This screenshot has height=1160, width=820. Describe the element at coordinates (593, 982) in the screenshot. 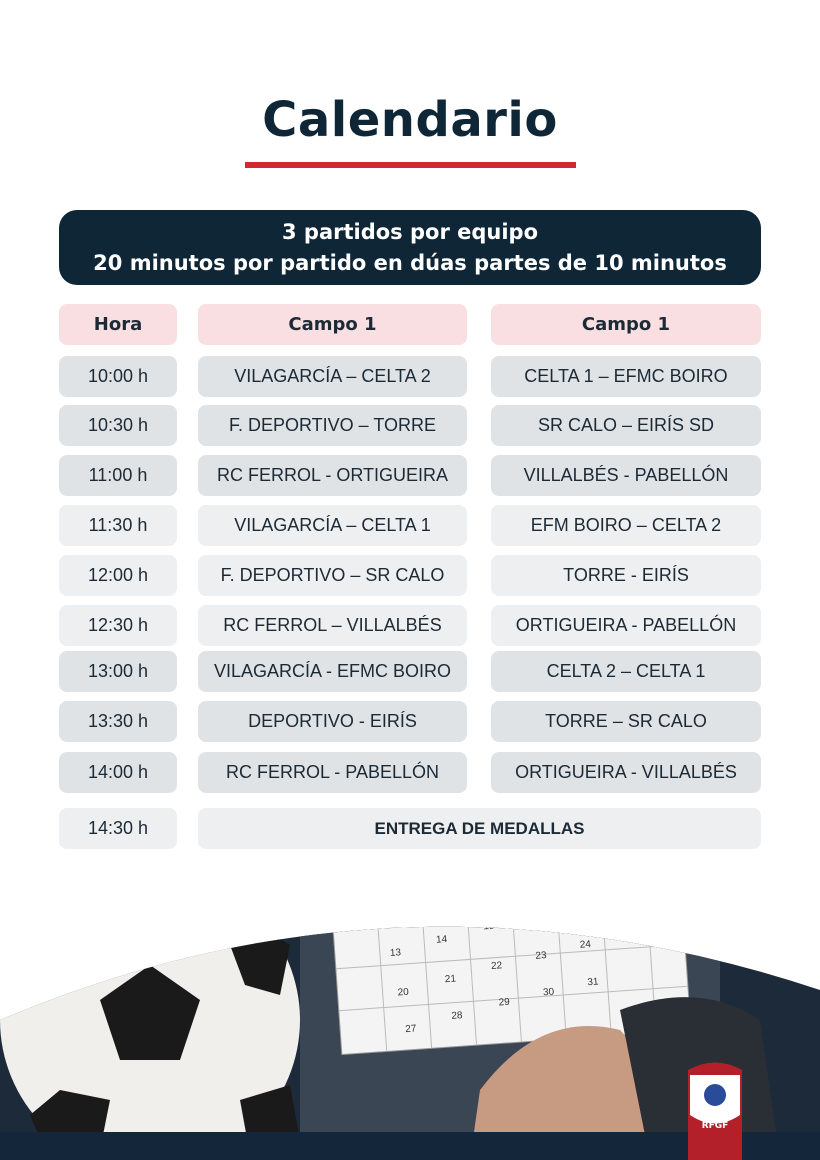

I see `calendar-day: 31` at that location.